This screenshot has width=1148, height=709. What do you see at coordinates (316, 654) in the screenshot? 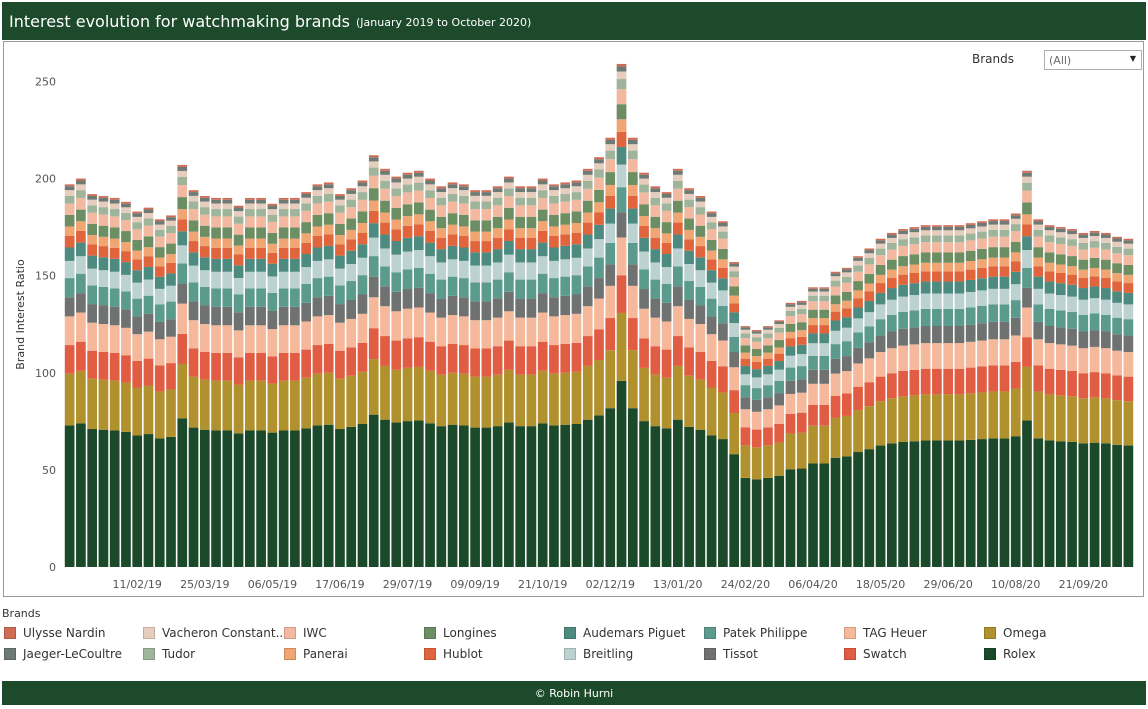
I see `legend-item-panerai: Panerai` at bounding box center [316, 654].